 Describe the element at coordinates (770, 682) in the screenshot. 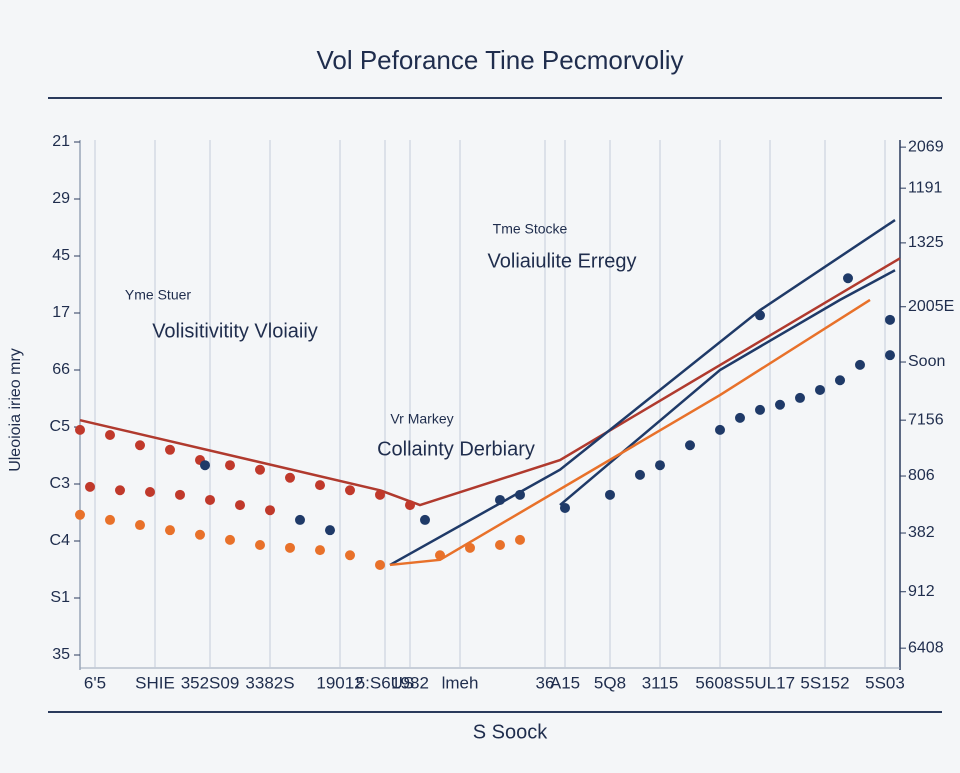

I see `x-tick-label: 5UL17` at that location.